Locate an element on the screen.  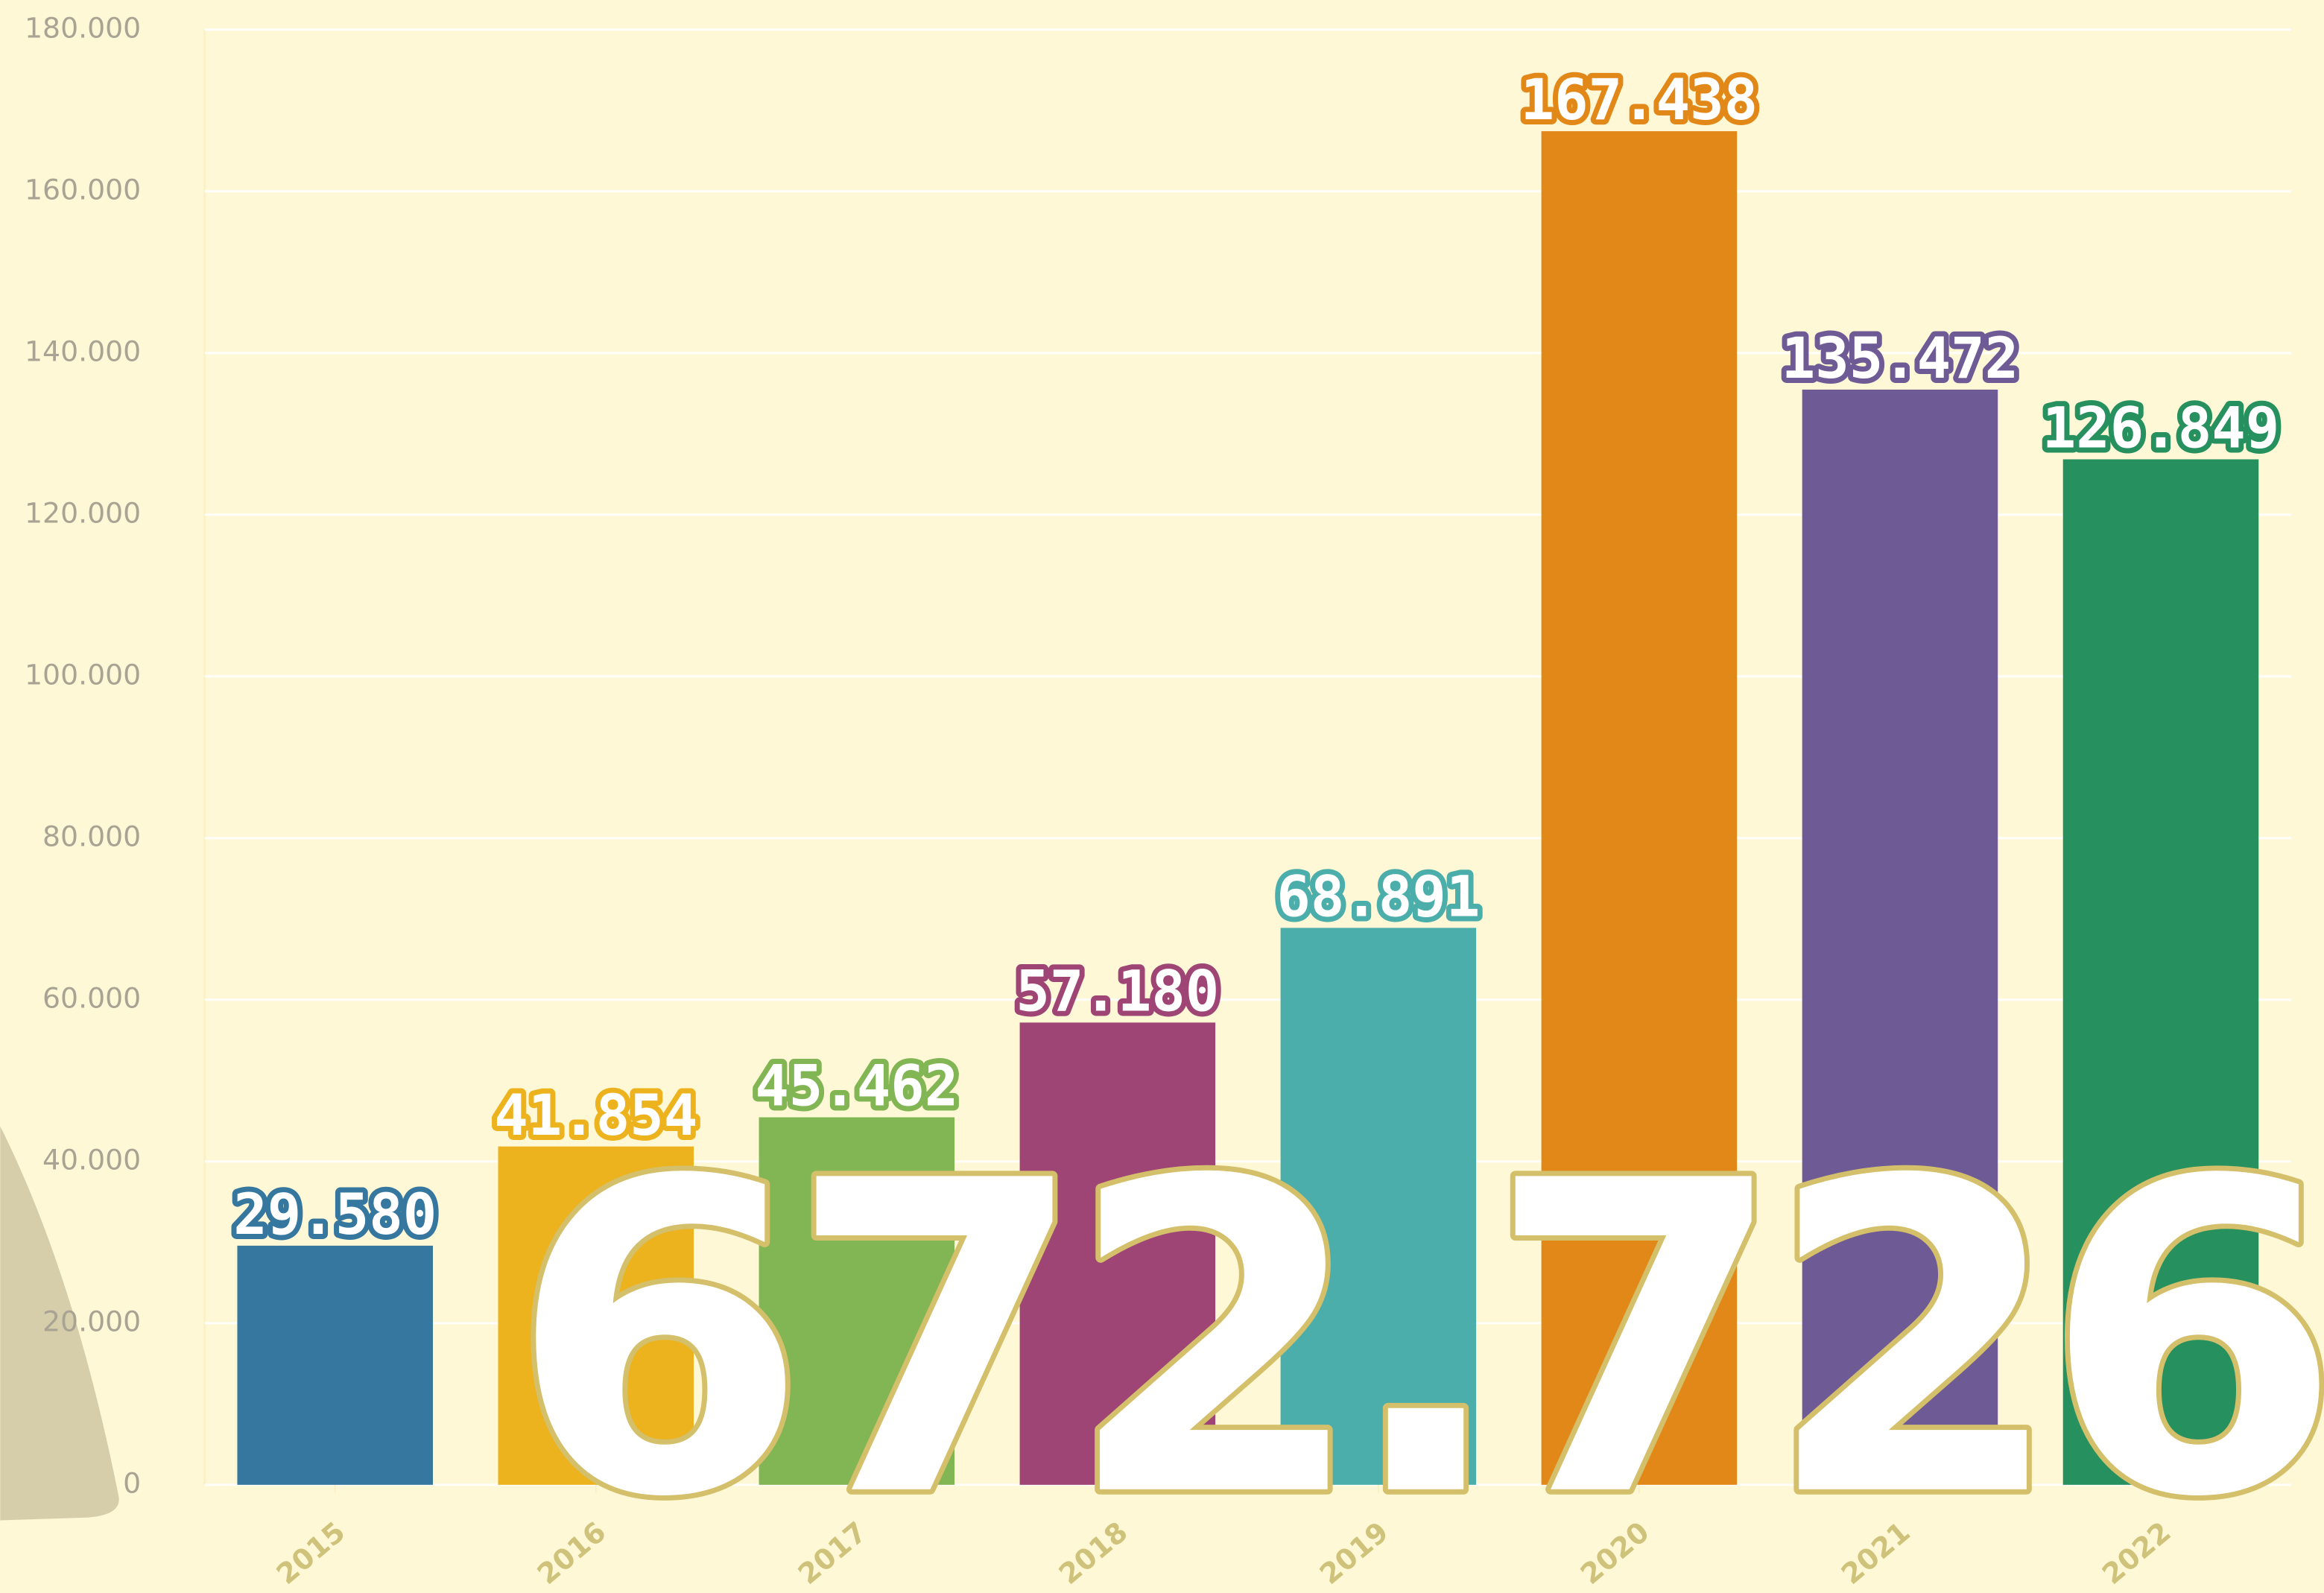
y-tick-label: 40.000 is located at coordinates (92, 1159).